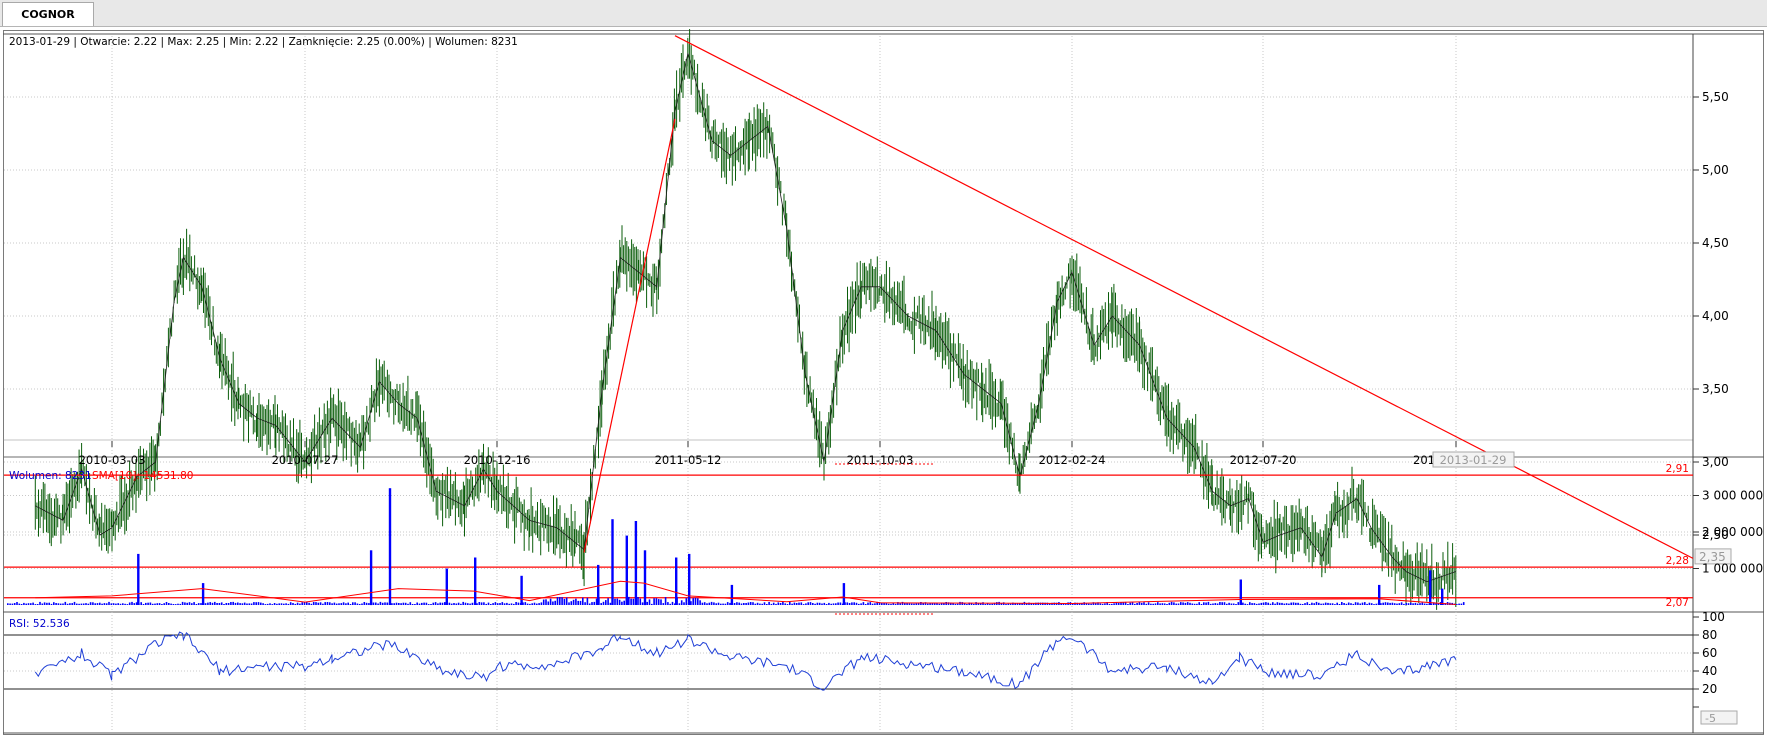 This screenshot has height=738, width=1767. What do you see at coordinates (48, 14) in the screenshot?
I see `tab-cognor: COGNOR` at bounding box center [48, 14].